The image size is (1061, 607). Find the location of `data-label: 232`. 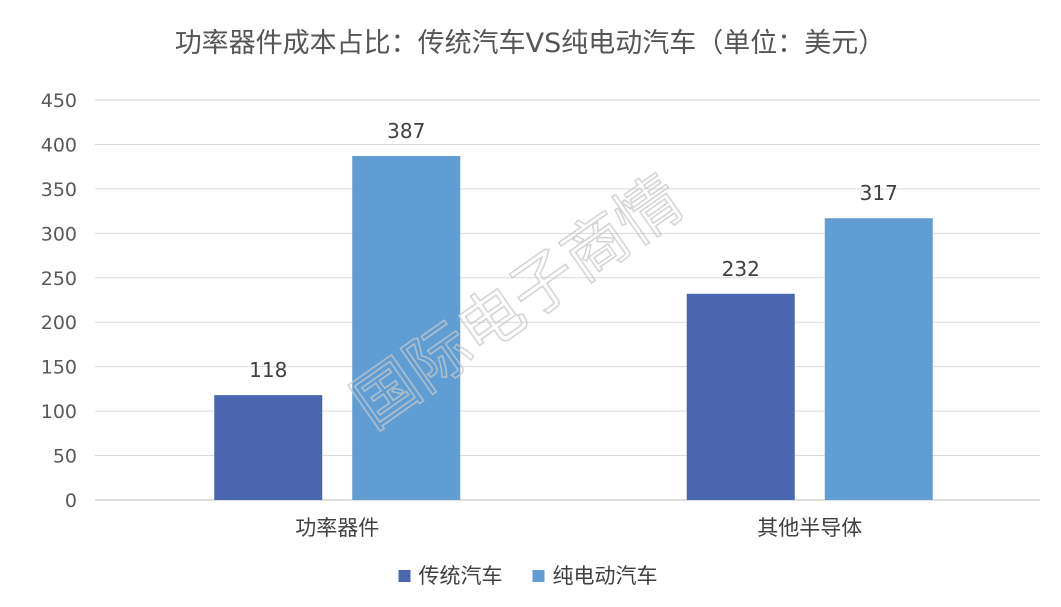

data-label: 232 is located at coordinates (741, 269).